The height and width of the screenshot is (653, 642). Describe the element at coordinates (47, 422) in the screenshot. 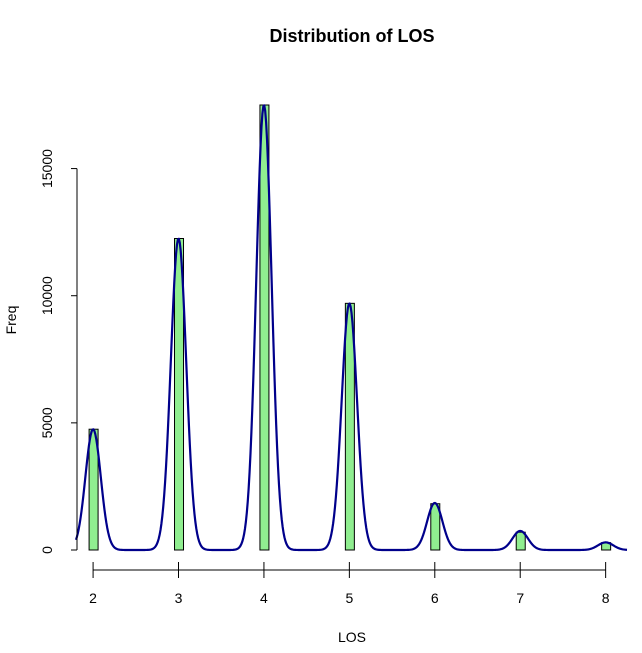

I see `y-tick-label-5000: 5000` at that location.